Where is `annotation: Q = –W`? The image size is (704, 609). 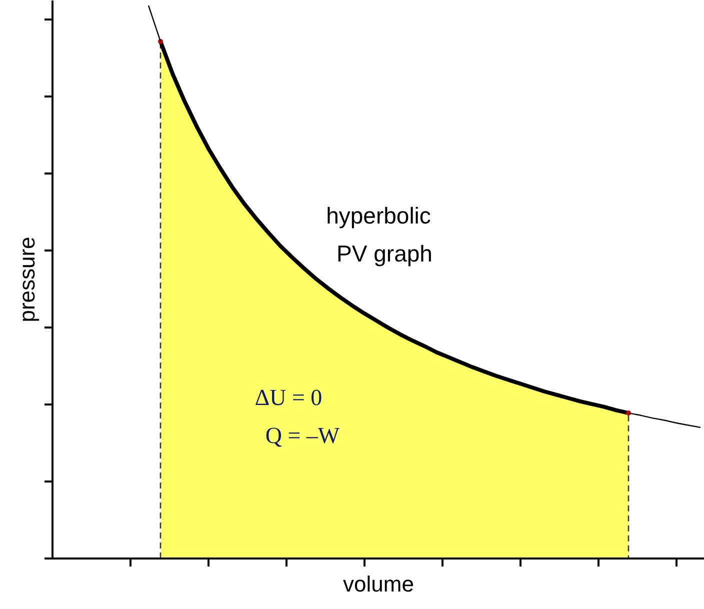 annotation: Q = –W is located at coordinates (302, 435).